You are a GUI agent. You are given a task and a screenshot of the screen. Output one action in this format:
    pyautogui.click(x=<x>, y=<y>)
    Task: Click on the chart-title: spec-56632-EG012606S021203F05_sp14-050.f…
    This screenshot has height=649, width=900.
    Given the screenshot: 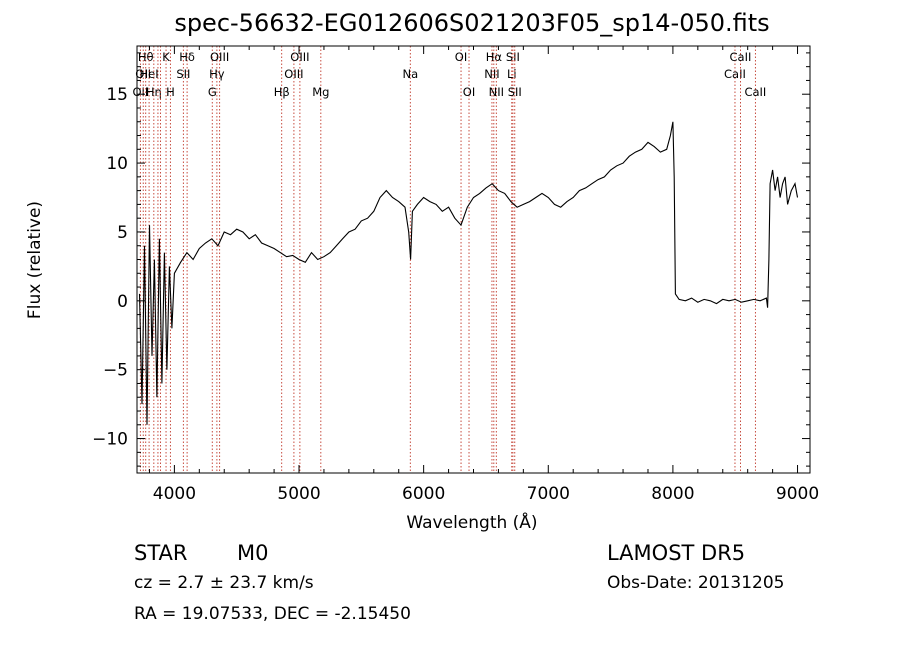 What is the action you would take?
    pyautogui.click(x=471, y=23)
    